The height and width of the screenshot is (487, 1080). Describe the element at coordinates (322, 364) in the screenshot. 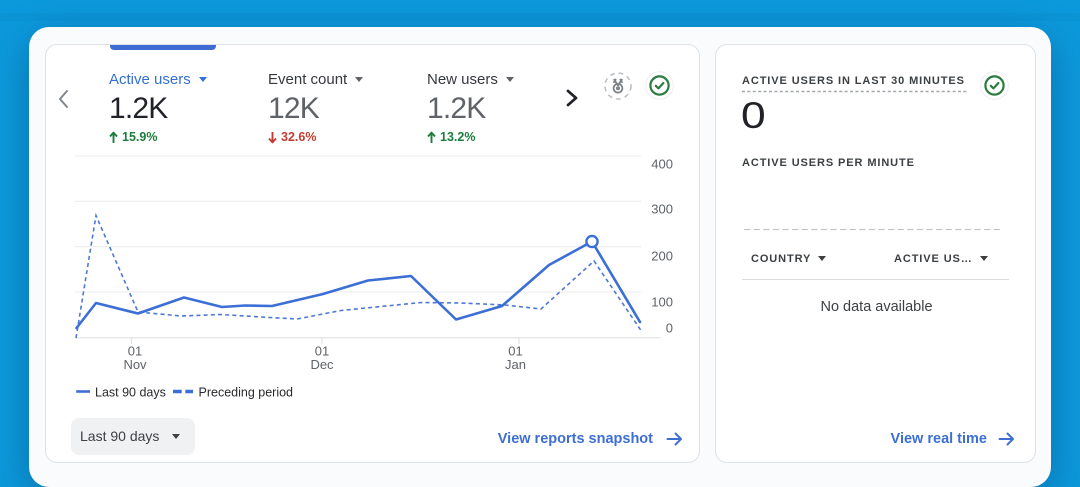

I see `svg-text: Dec` at that location.